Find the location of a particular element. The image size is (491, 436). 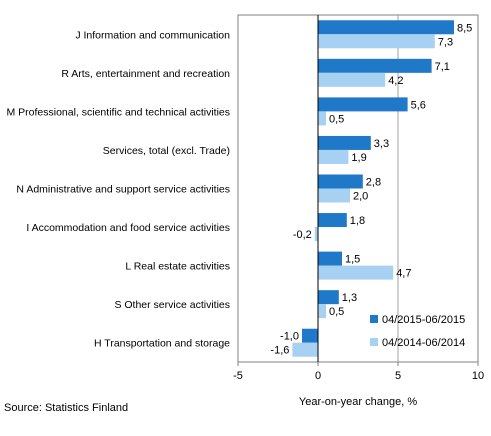

category-label: H Transportation and storage is located at coordinates (162, 344).